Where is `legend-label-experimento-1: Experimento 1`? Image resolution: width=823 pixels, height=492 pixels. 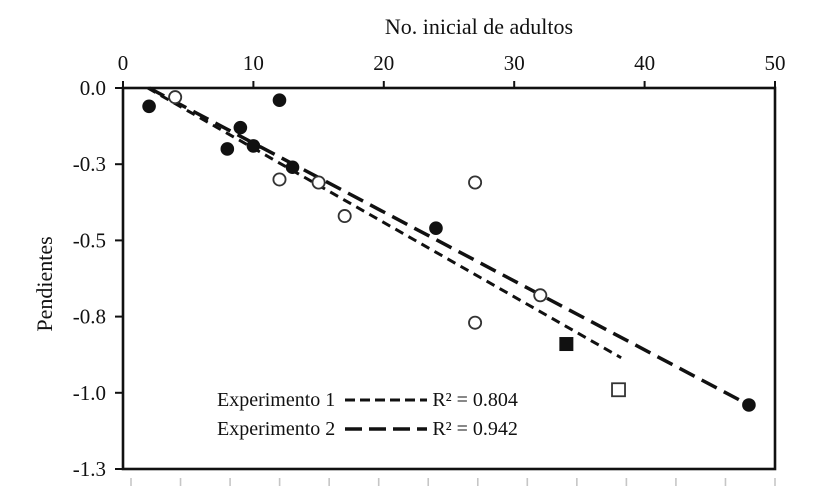 legend-label-experimento-1: Experimento 1 is located at coordinates (276, 400).